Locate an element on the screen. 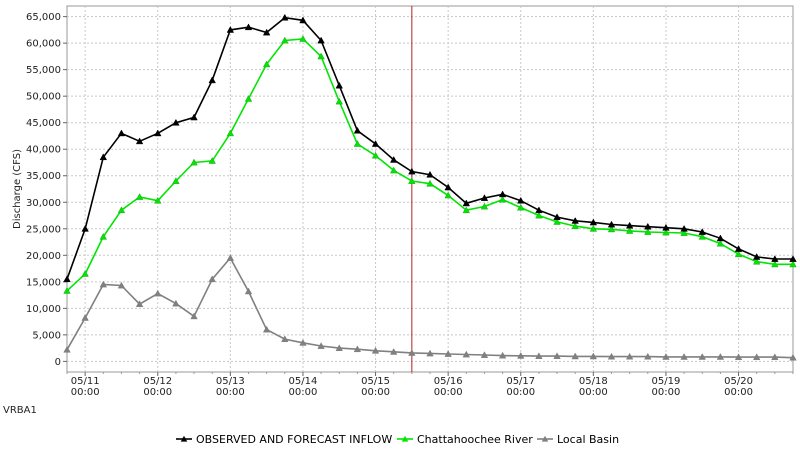 The image size is (800, 450). legend-label: Chattahoochee River is located at coordinates (475, 439).